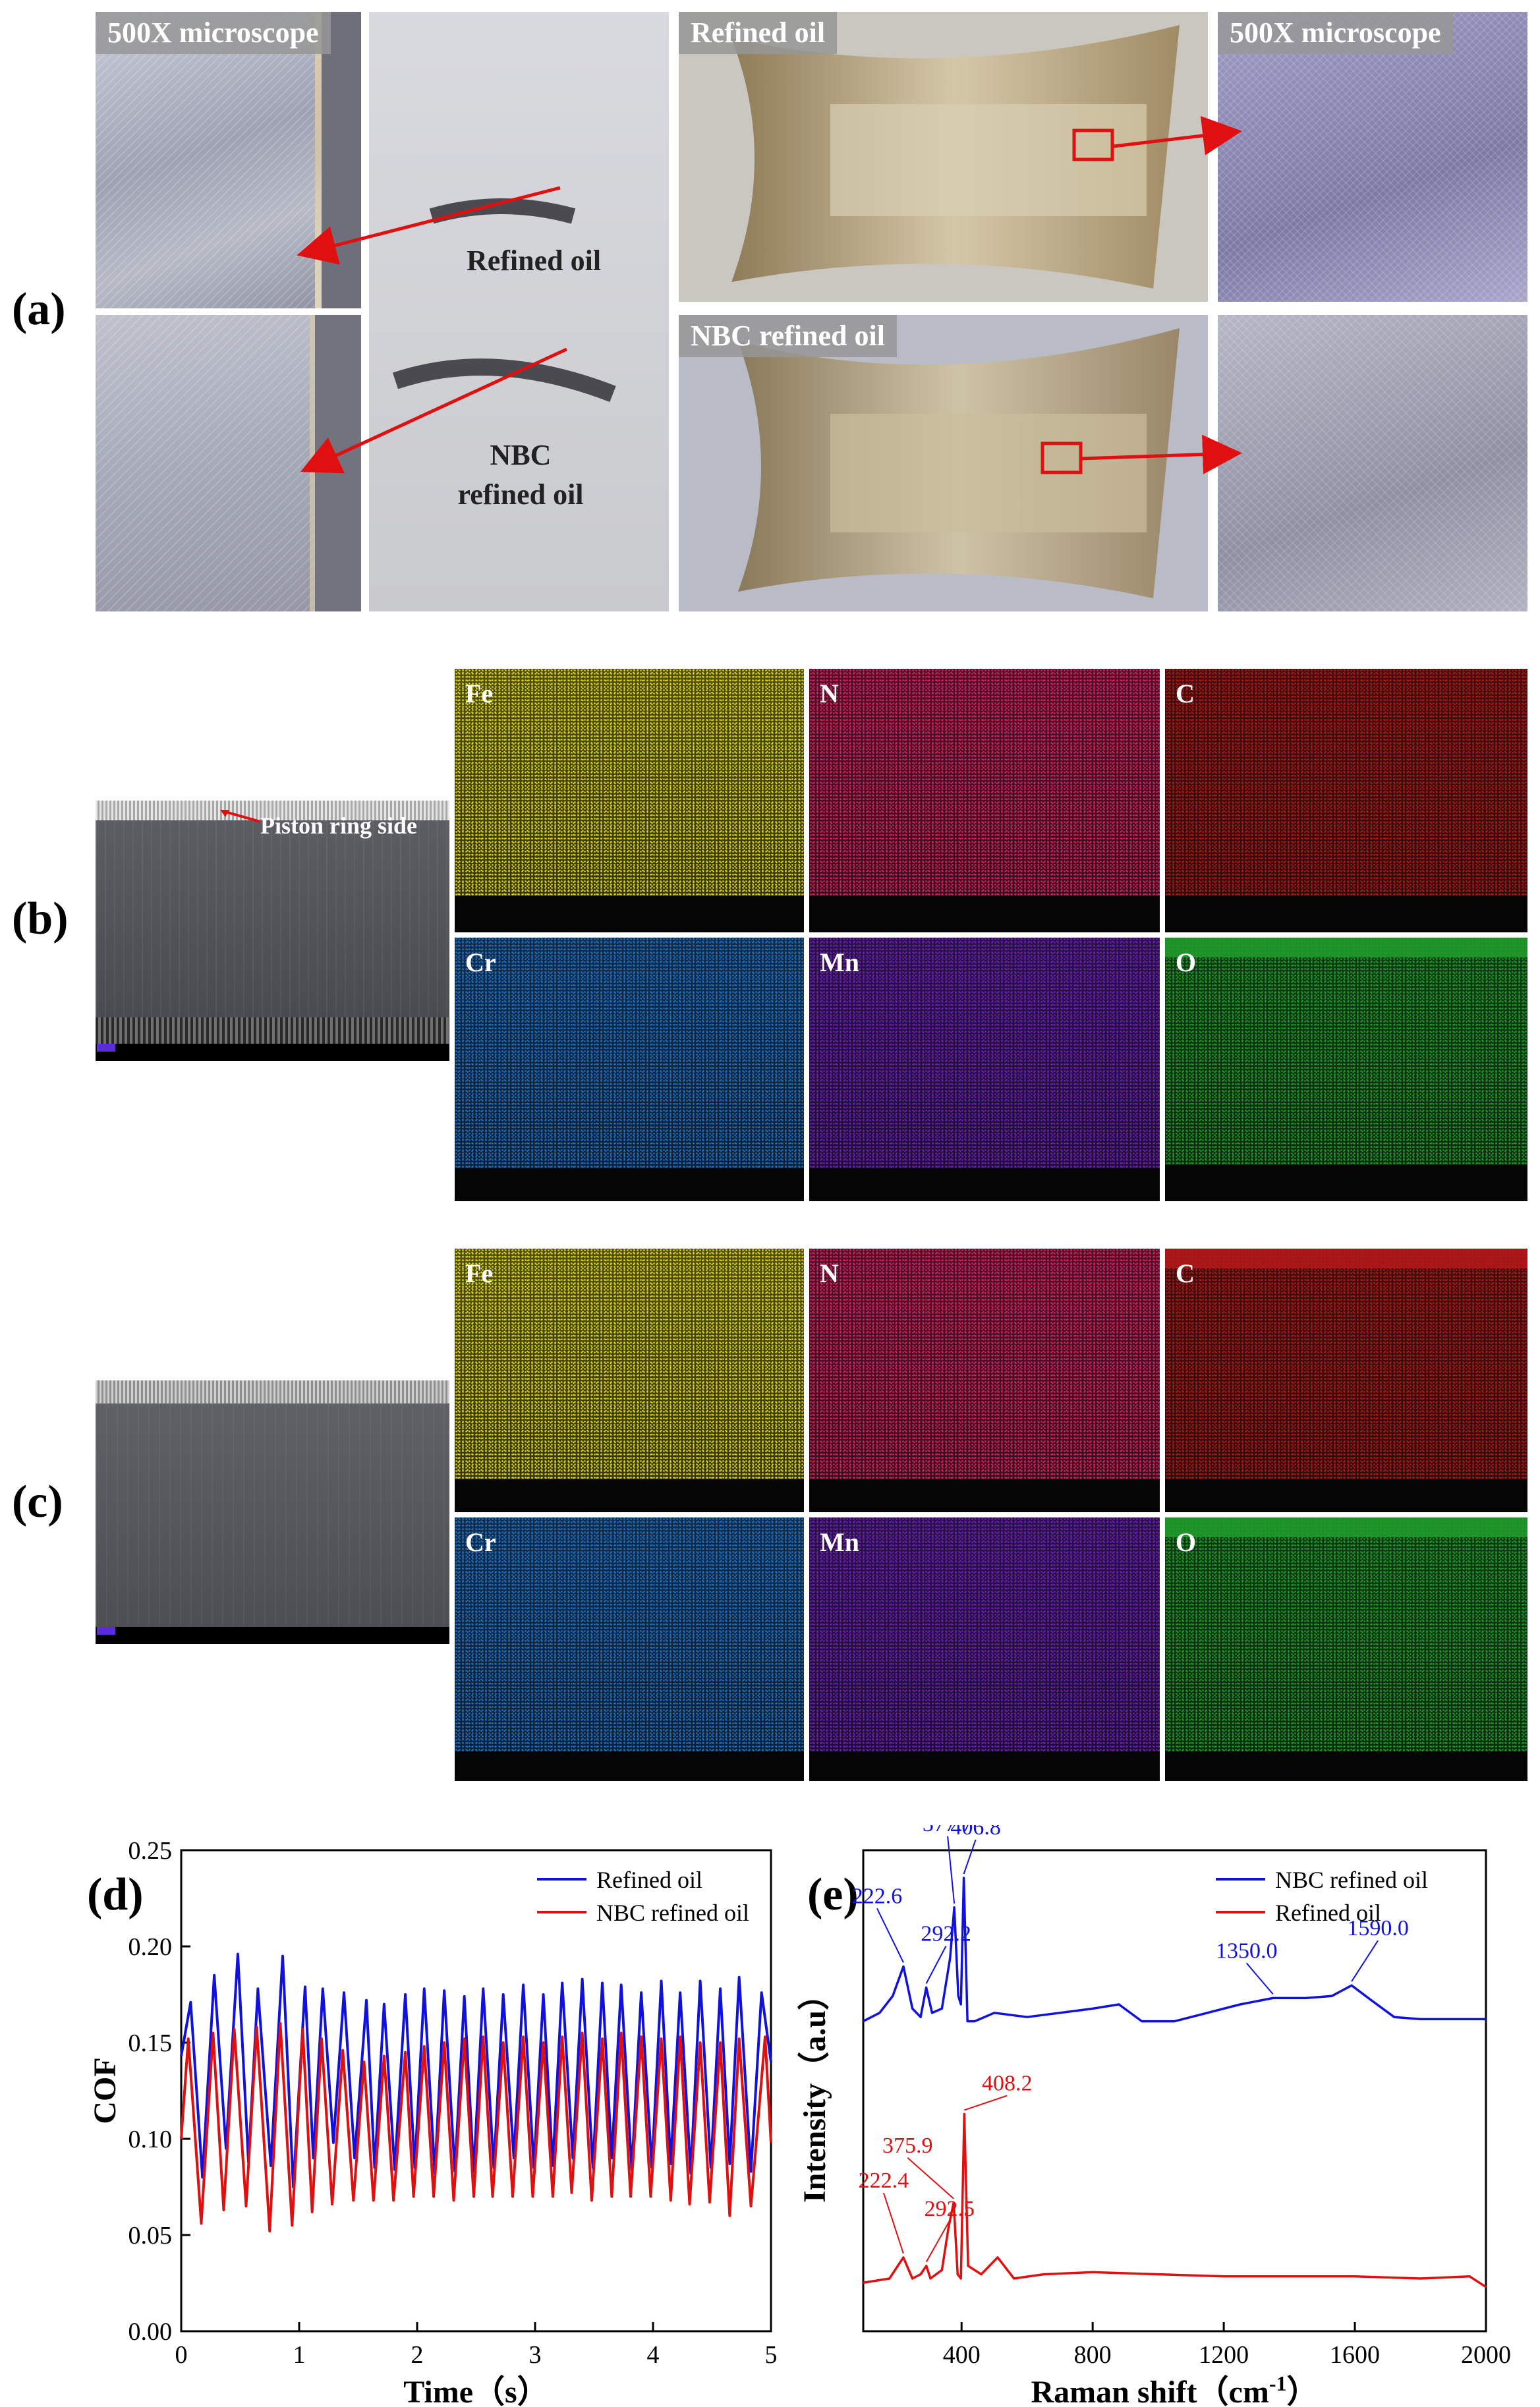 The width and height of the screenshot is (1540, 2407). What do you see at coordinates (1378, 1928) in the screenshot?
I see `raman-peak-label: 1590.0` at bounding box center [1378, 1928].